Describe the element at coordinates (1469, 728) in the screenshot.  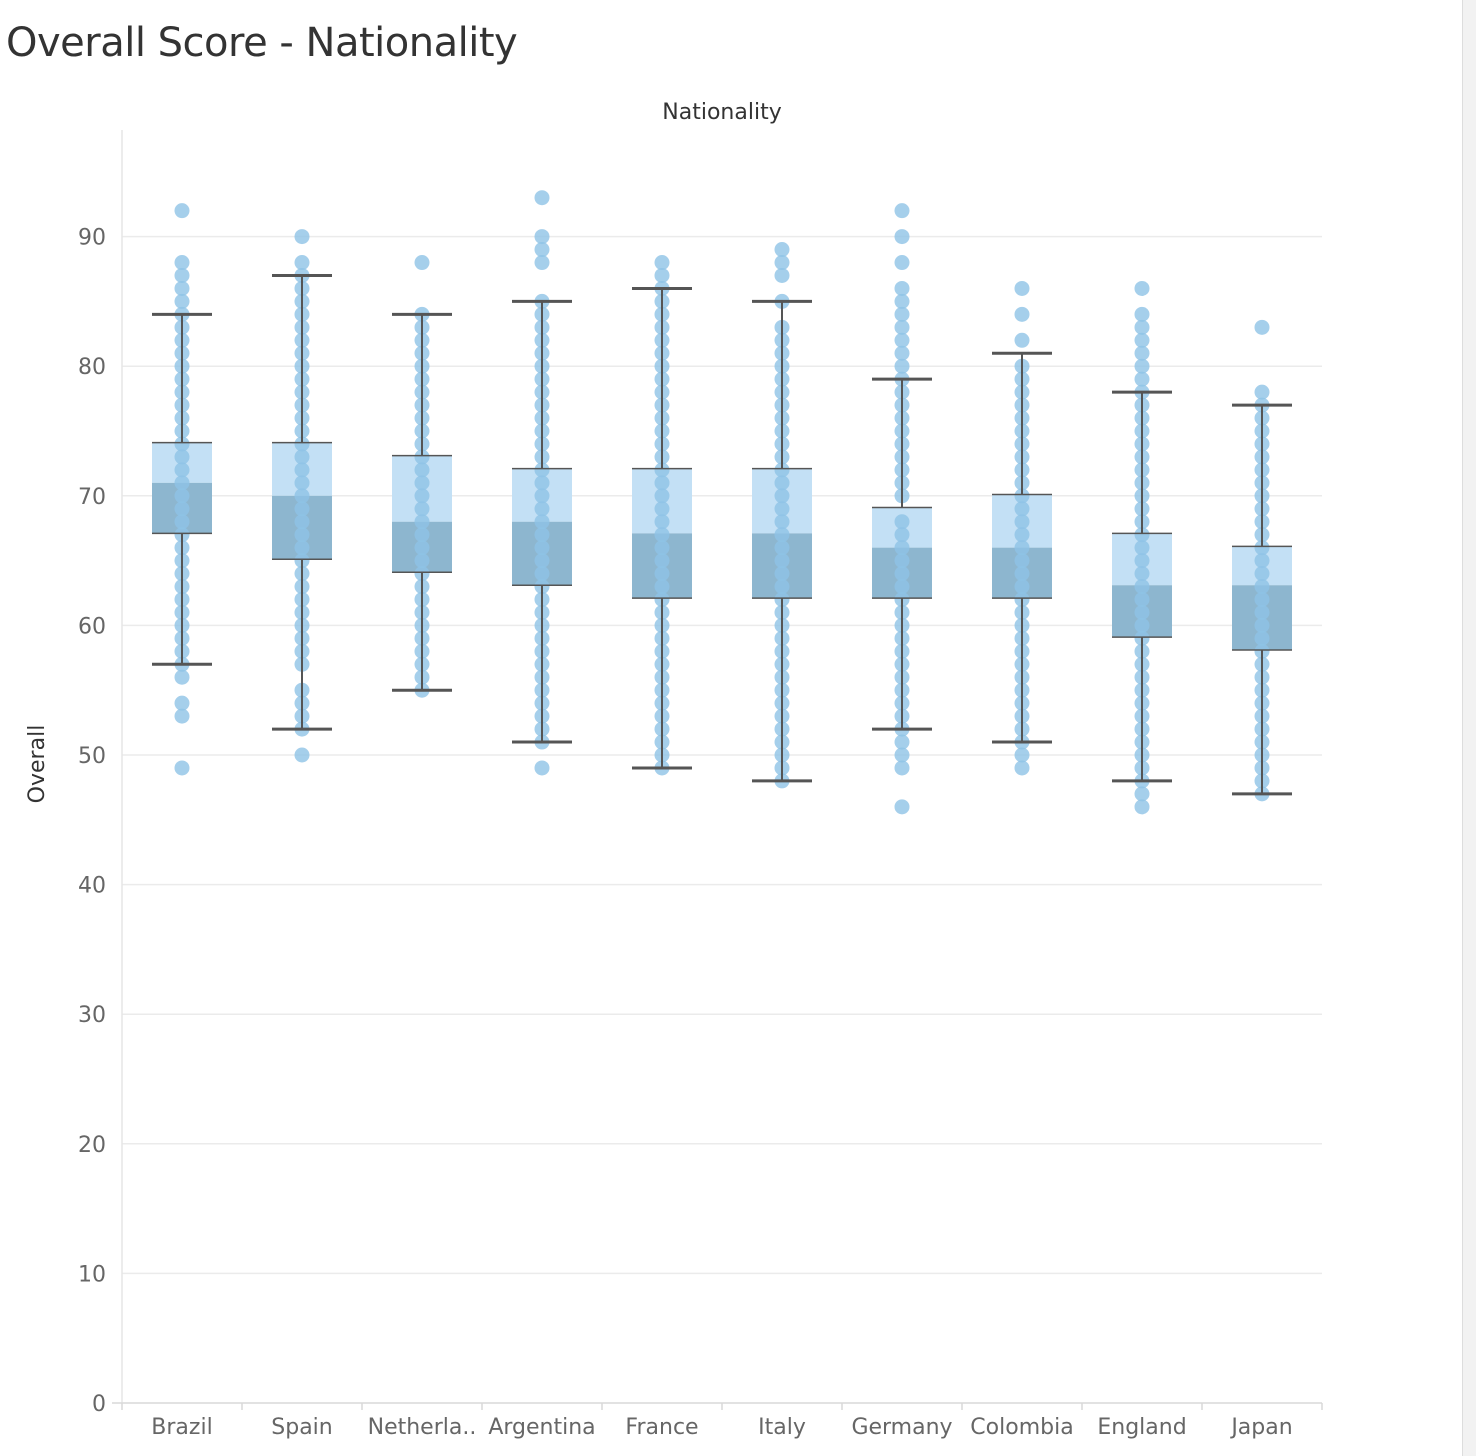
I see `scrollbar-track` at that location.